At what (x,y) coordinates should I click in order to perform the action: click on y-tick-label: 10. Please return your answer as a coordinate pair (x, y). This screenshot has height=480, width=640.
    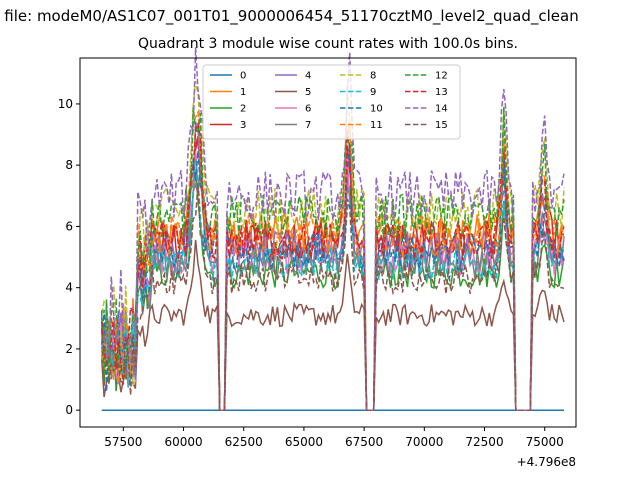
    Looking at the image, I should click on (65, 104).